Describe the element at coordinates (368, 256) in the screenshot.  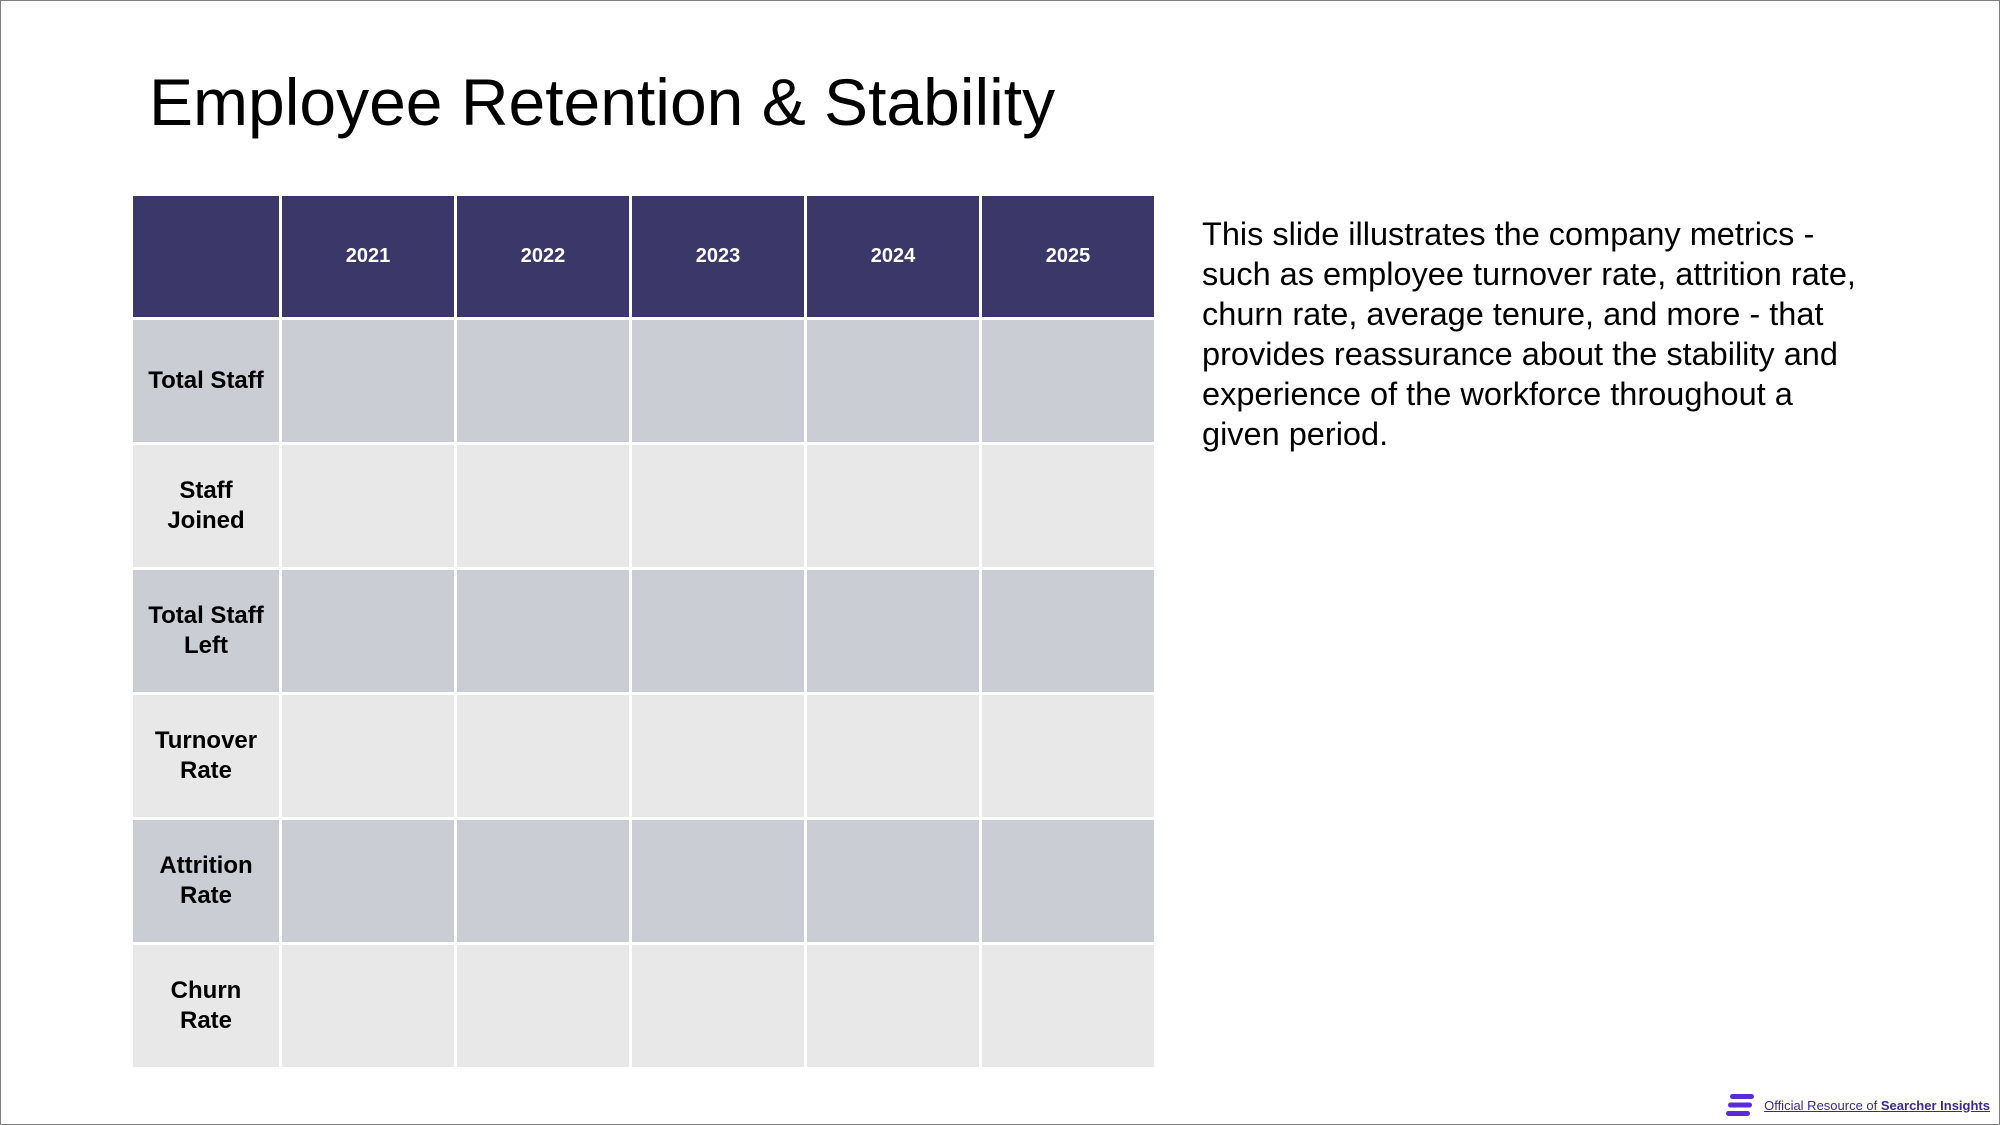
I see `year-header: 2021` at that location.